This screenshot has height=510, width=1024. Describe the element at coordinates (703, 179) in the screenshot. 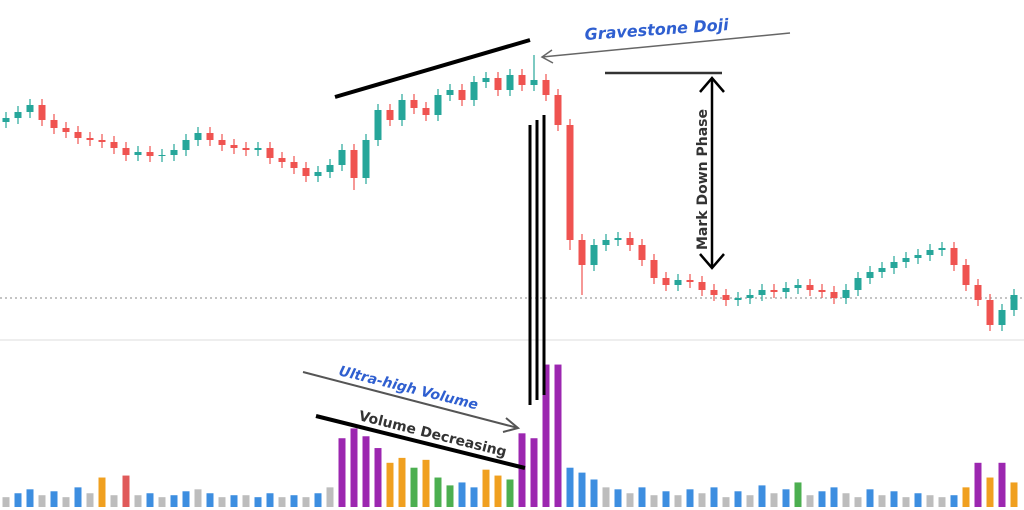

I see `annotation: Mark Down Phase` at that location.